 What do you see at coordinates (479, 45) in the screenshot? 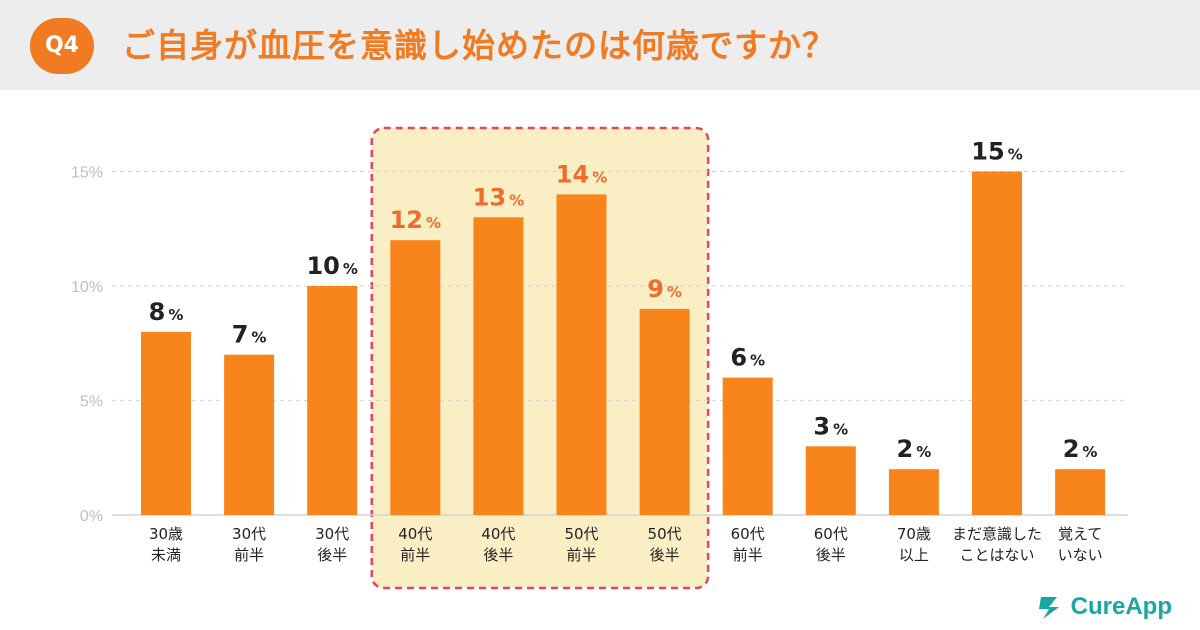
I see `page-title: ご自身が血圧を意識し始めたのは何歳ですか？` at bounding box center [479, 45].